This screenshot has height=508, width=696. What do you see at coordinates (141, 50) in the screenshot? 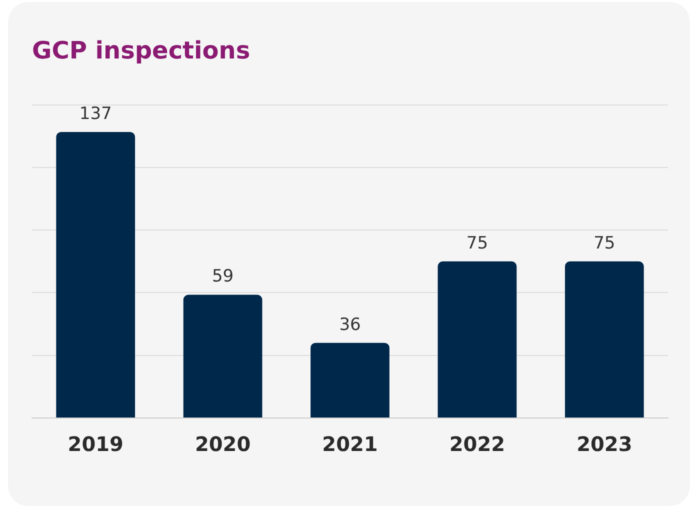
I see `chart-title: GCP inspections` at bounding box center [141, 50].